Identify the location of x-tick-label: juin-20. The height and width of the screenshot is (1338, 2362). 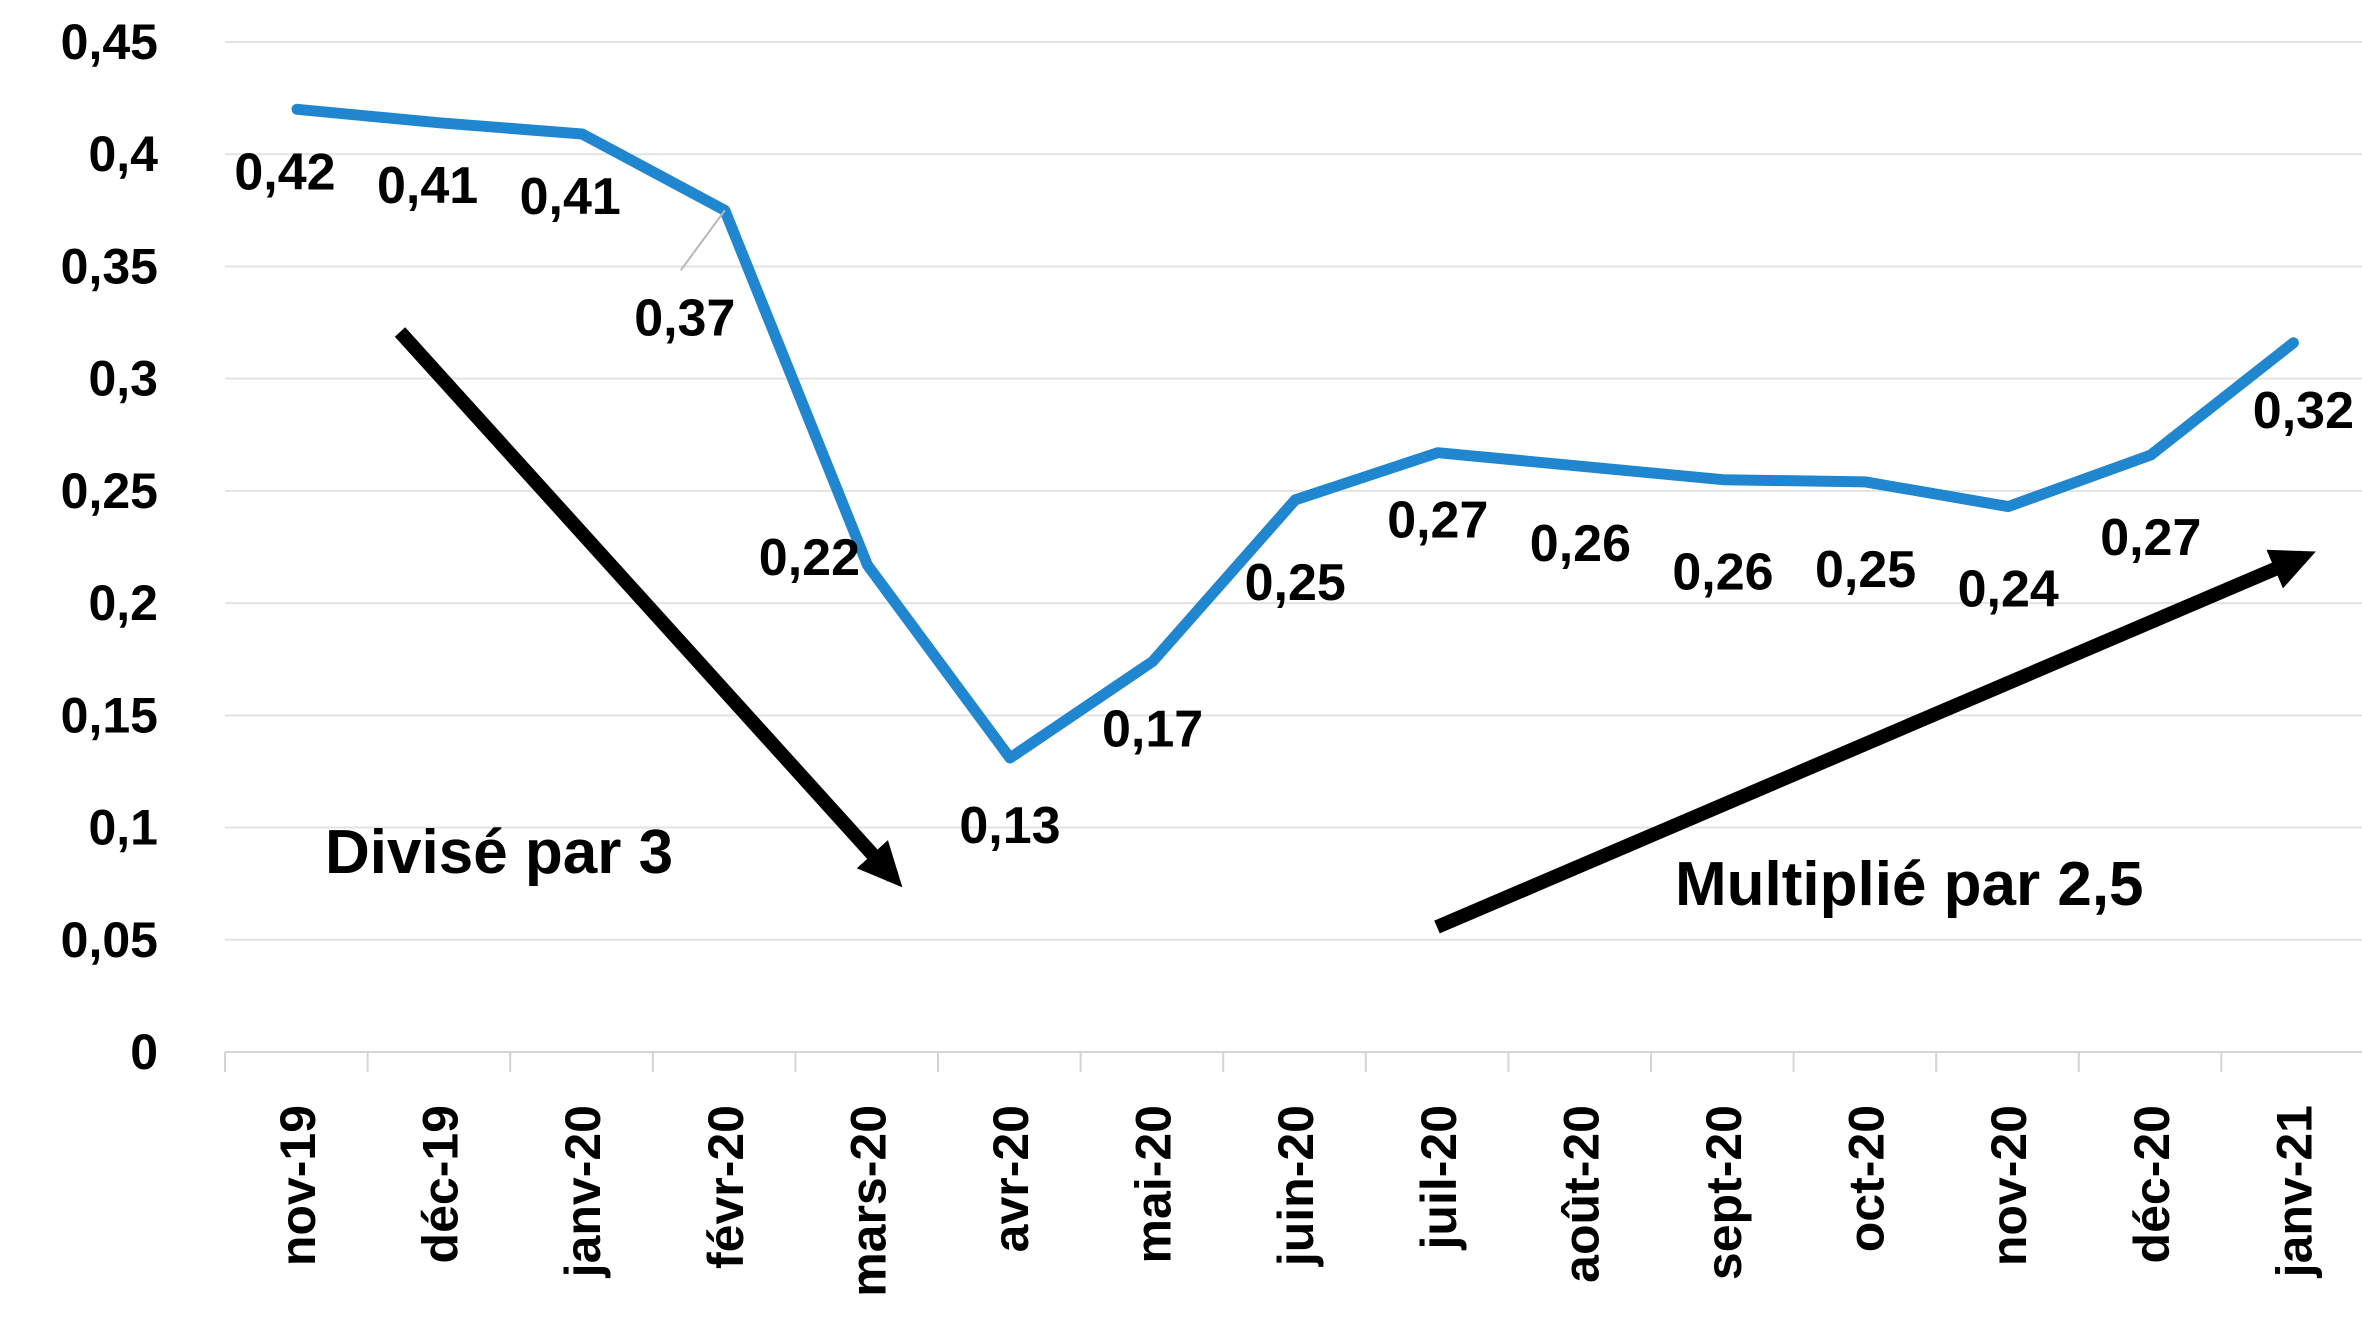
(1296, 1186).